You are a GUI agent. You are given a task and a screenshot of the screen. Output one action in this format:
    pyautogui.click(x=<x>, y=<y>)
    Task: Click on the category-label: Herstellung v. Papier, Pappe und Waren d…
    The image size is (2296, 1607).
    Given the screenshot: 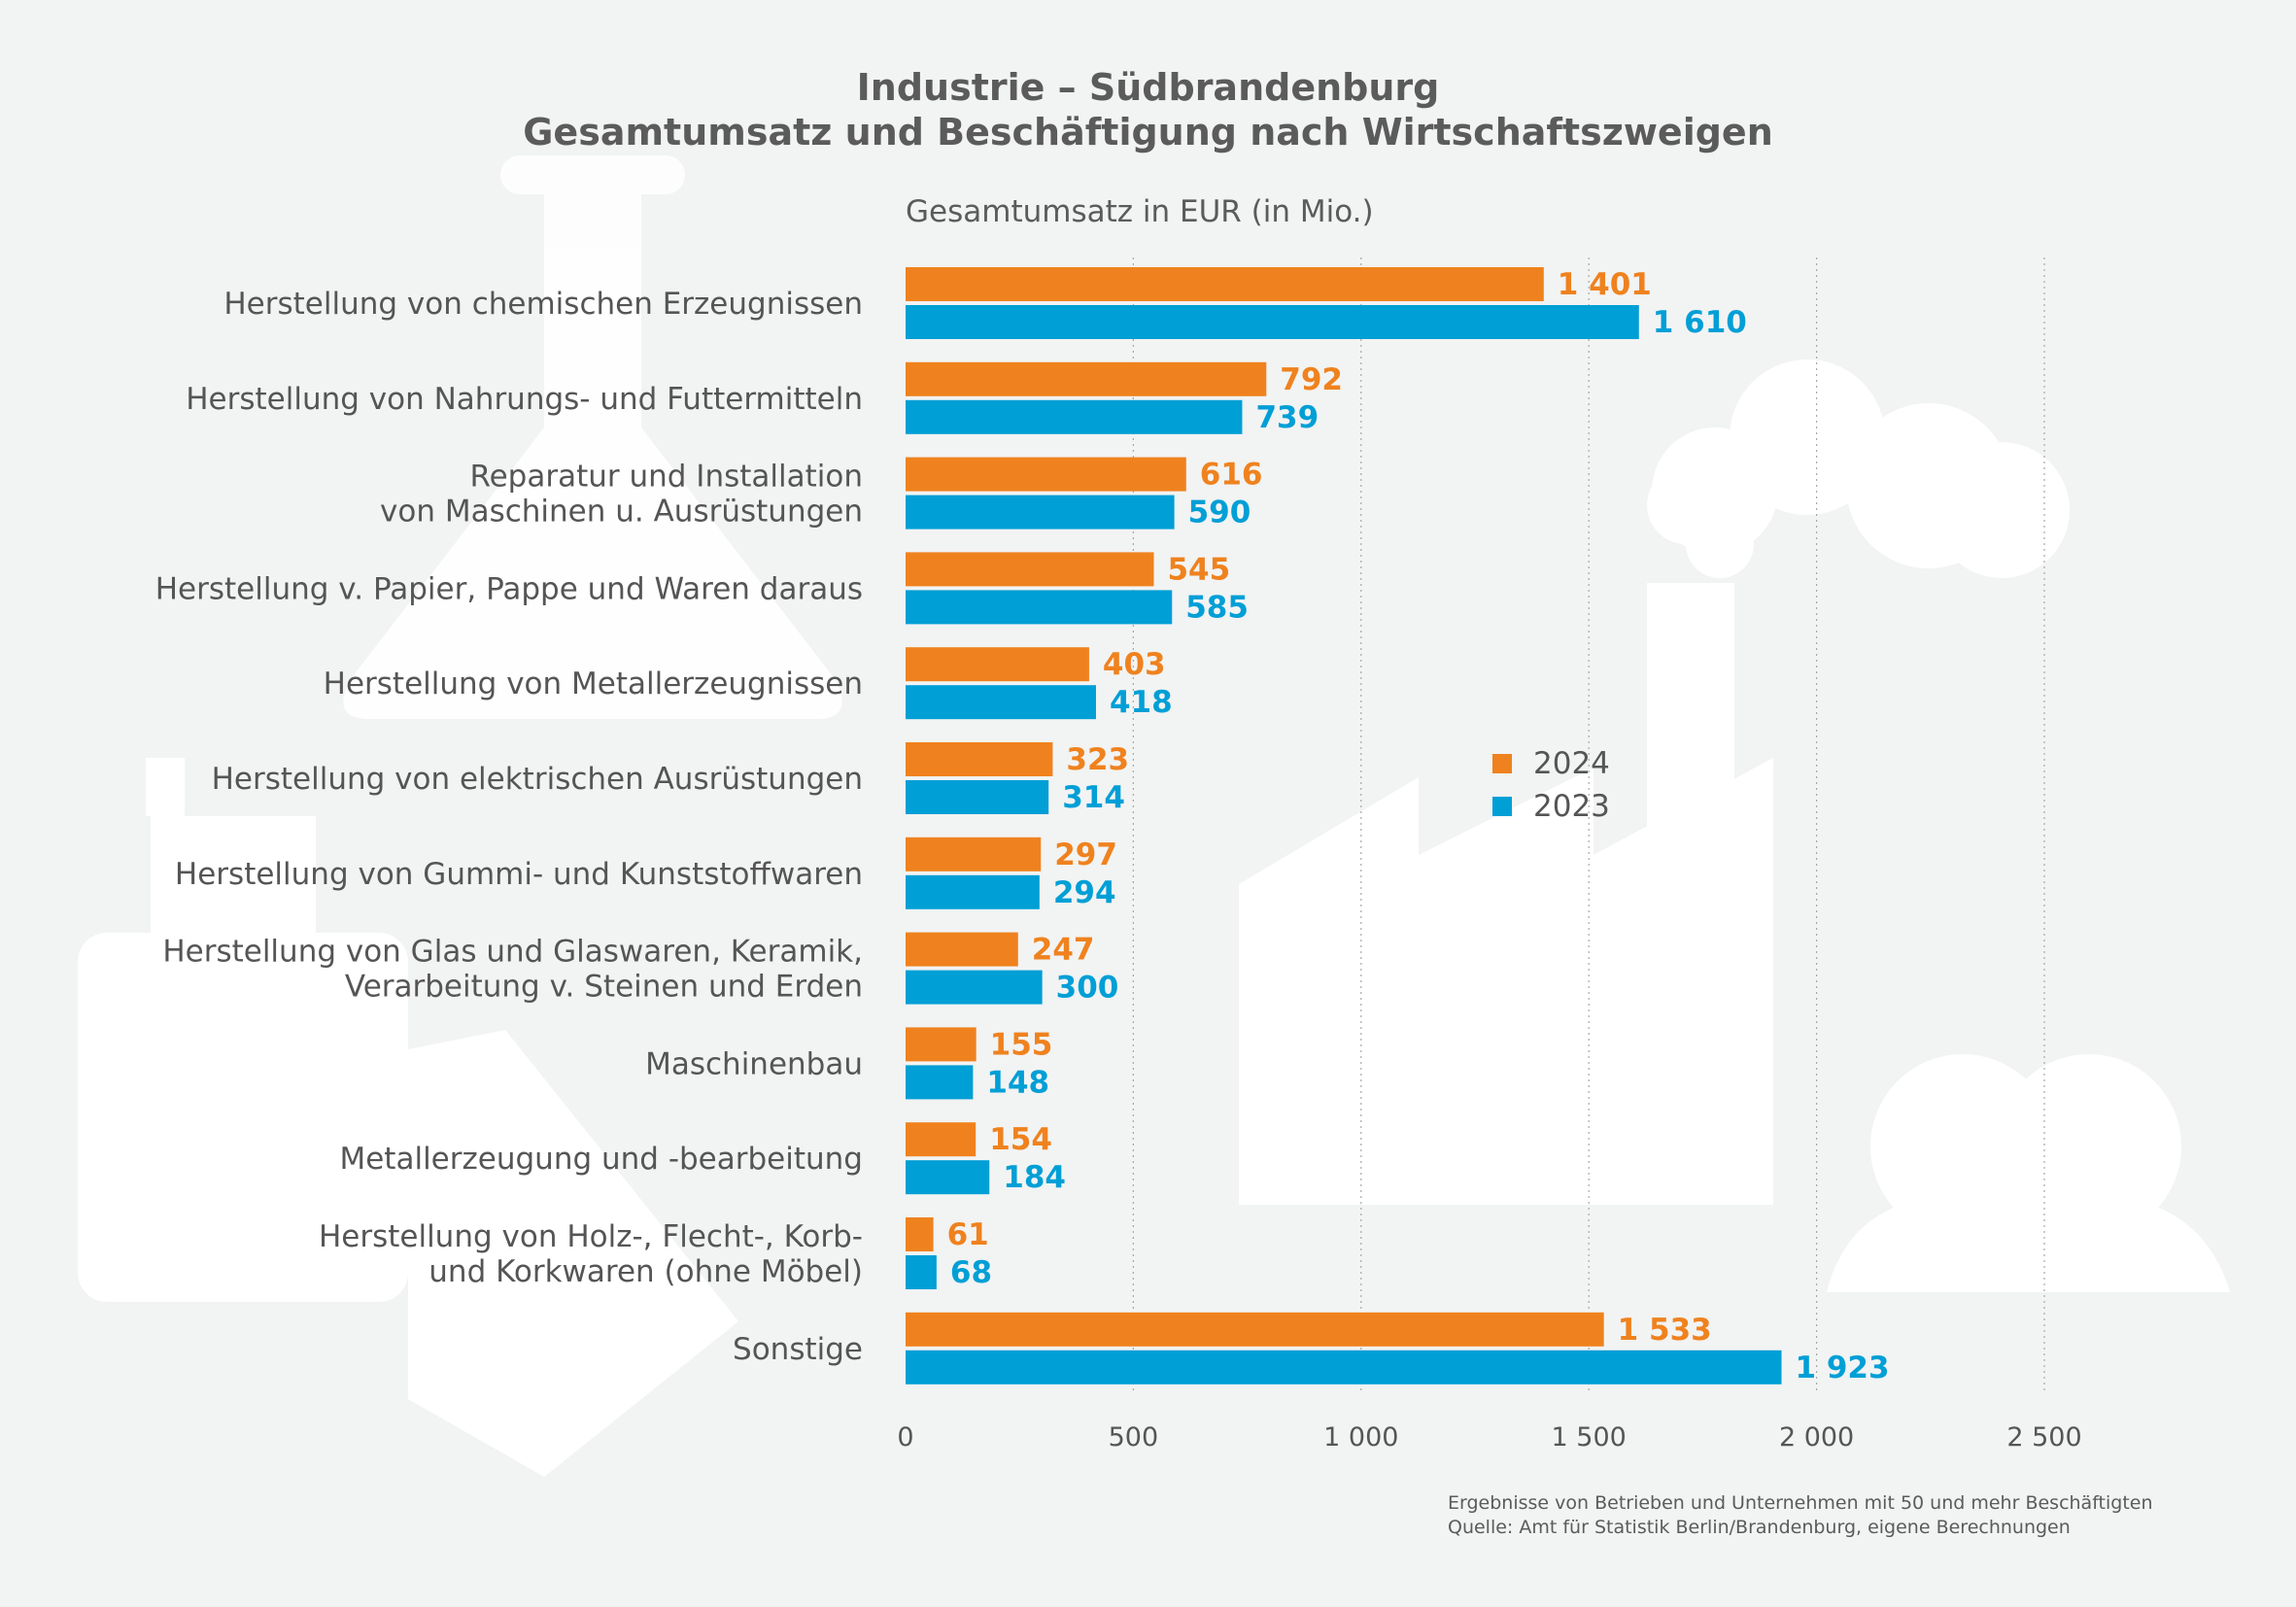 What is the action you would take?
    pyautogui.click(x=509, y=588)
    